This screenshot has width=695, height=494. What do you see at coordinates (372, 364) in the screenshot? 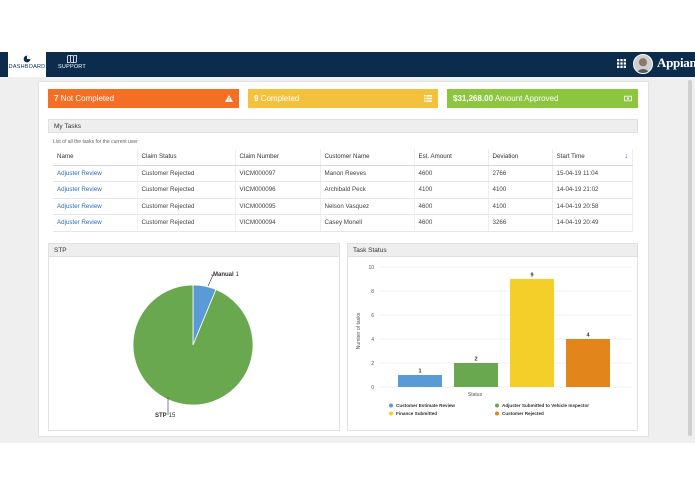
I see `y-tick-label: 2` at bounding box center [372, 364].